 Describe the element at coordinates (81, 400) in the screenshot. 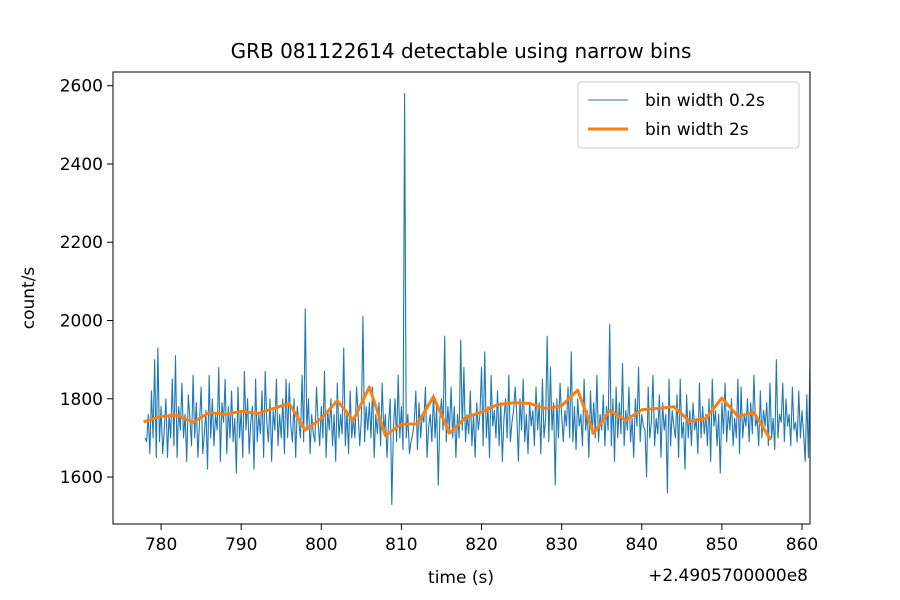

I see `y-tick-label: 1800` at that location.